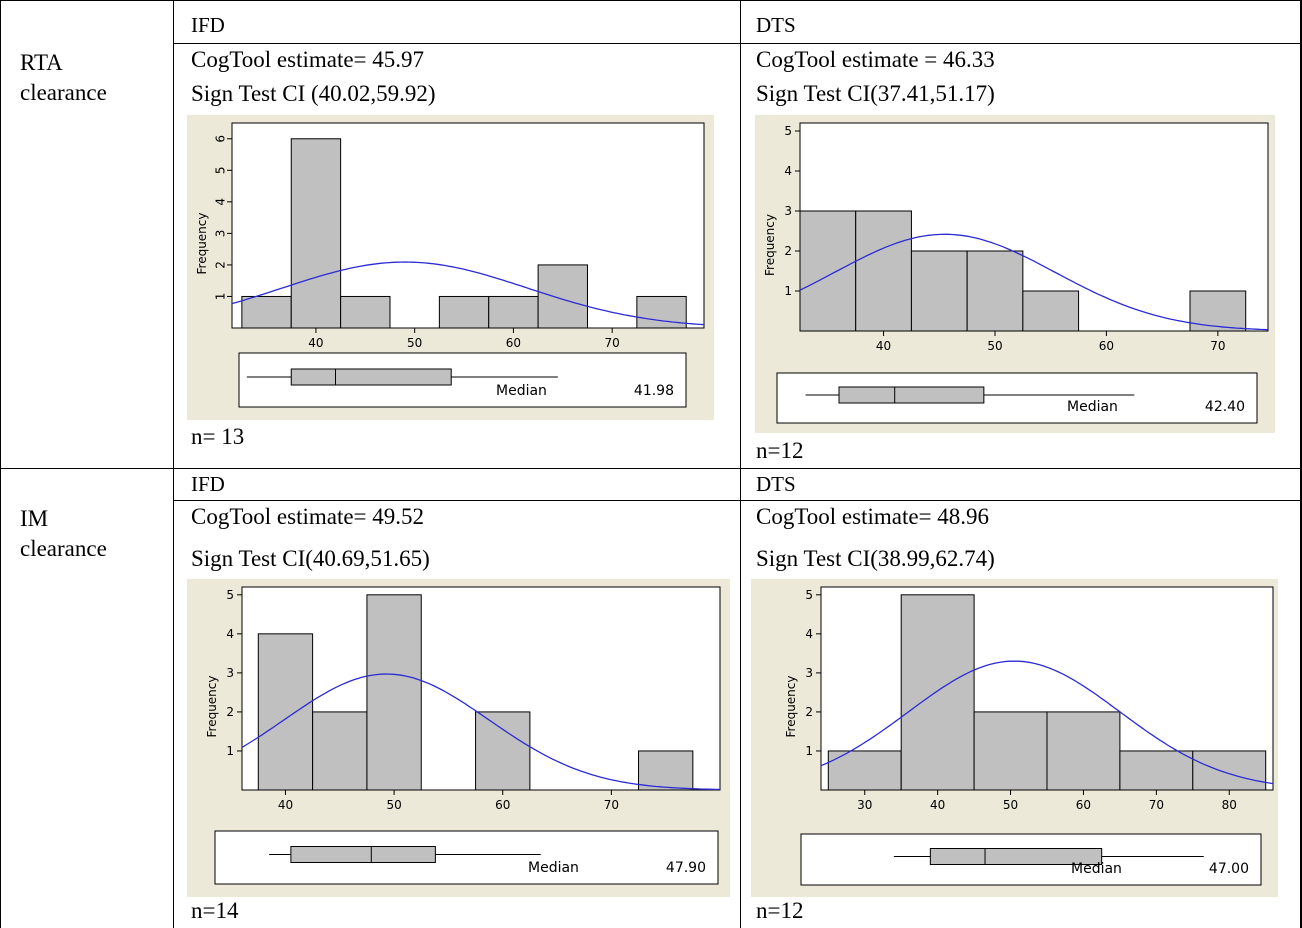  Describe the element at coordinates (208, 484) in the screenshot. I see `col-header-ifd: IFD` at that location.